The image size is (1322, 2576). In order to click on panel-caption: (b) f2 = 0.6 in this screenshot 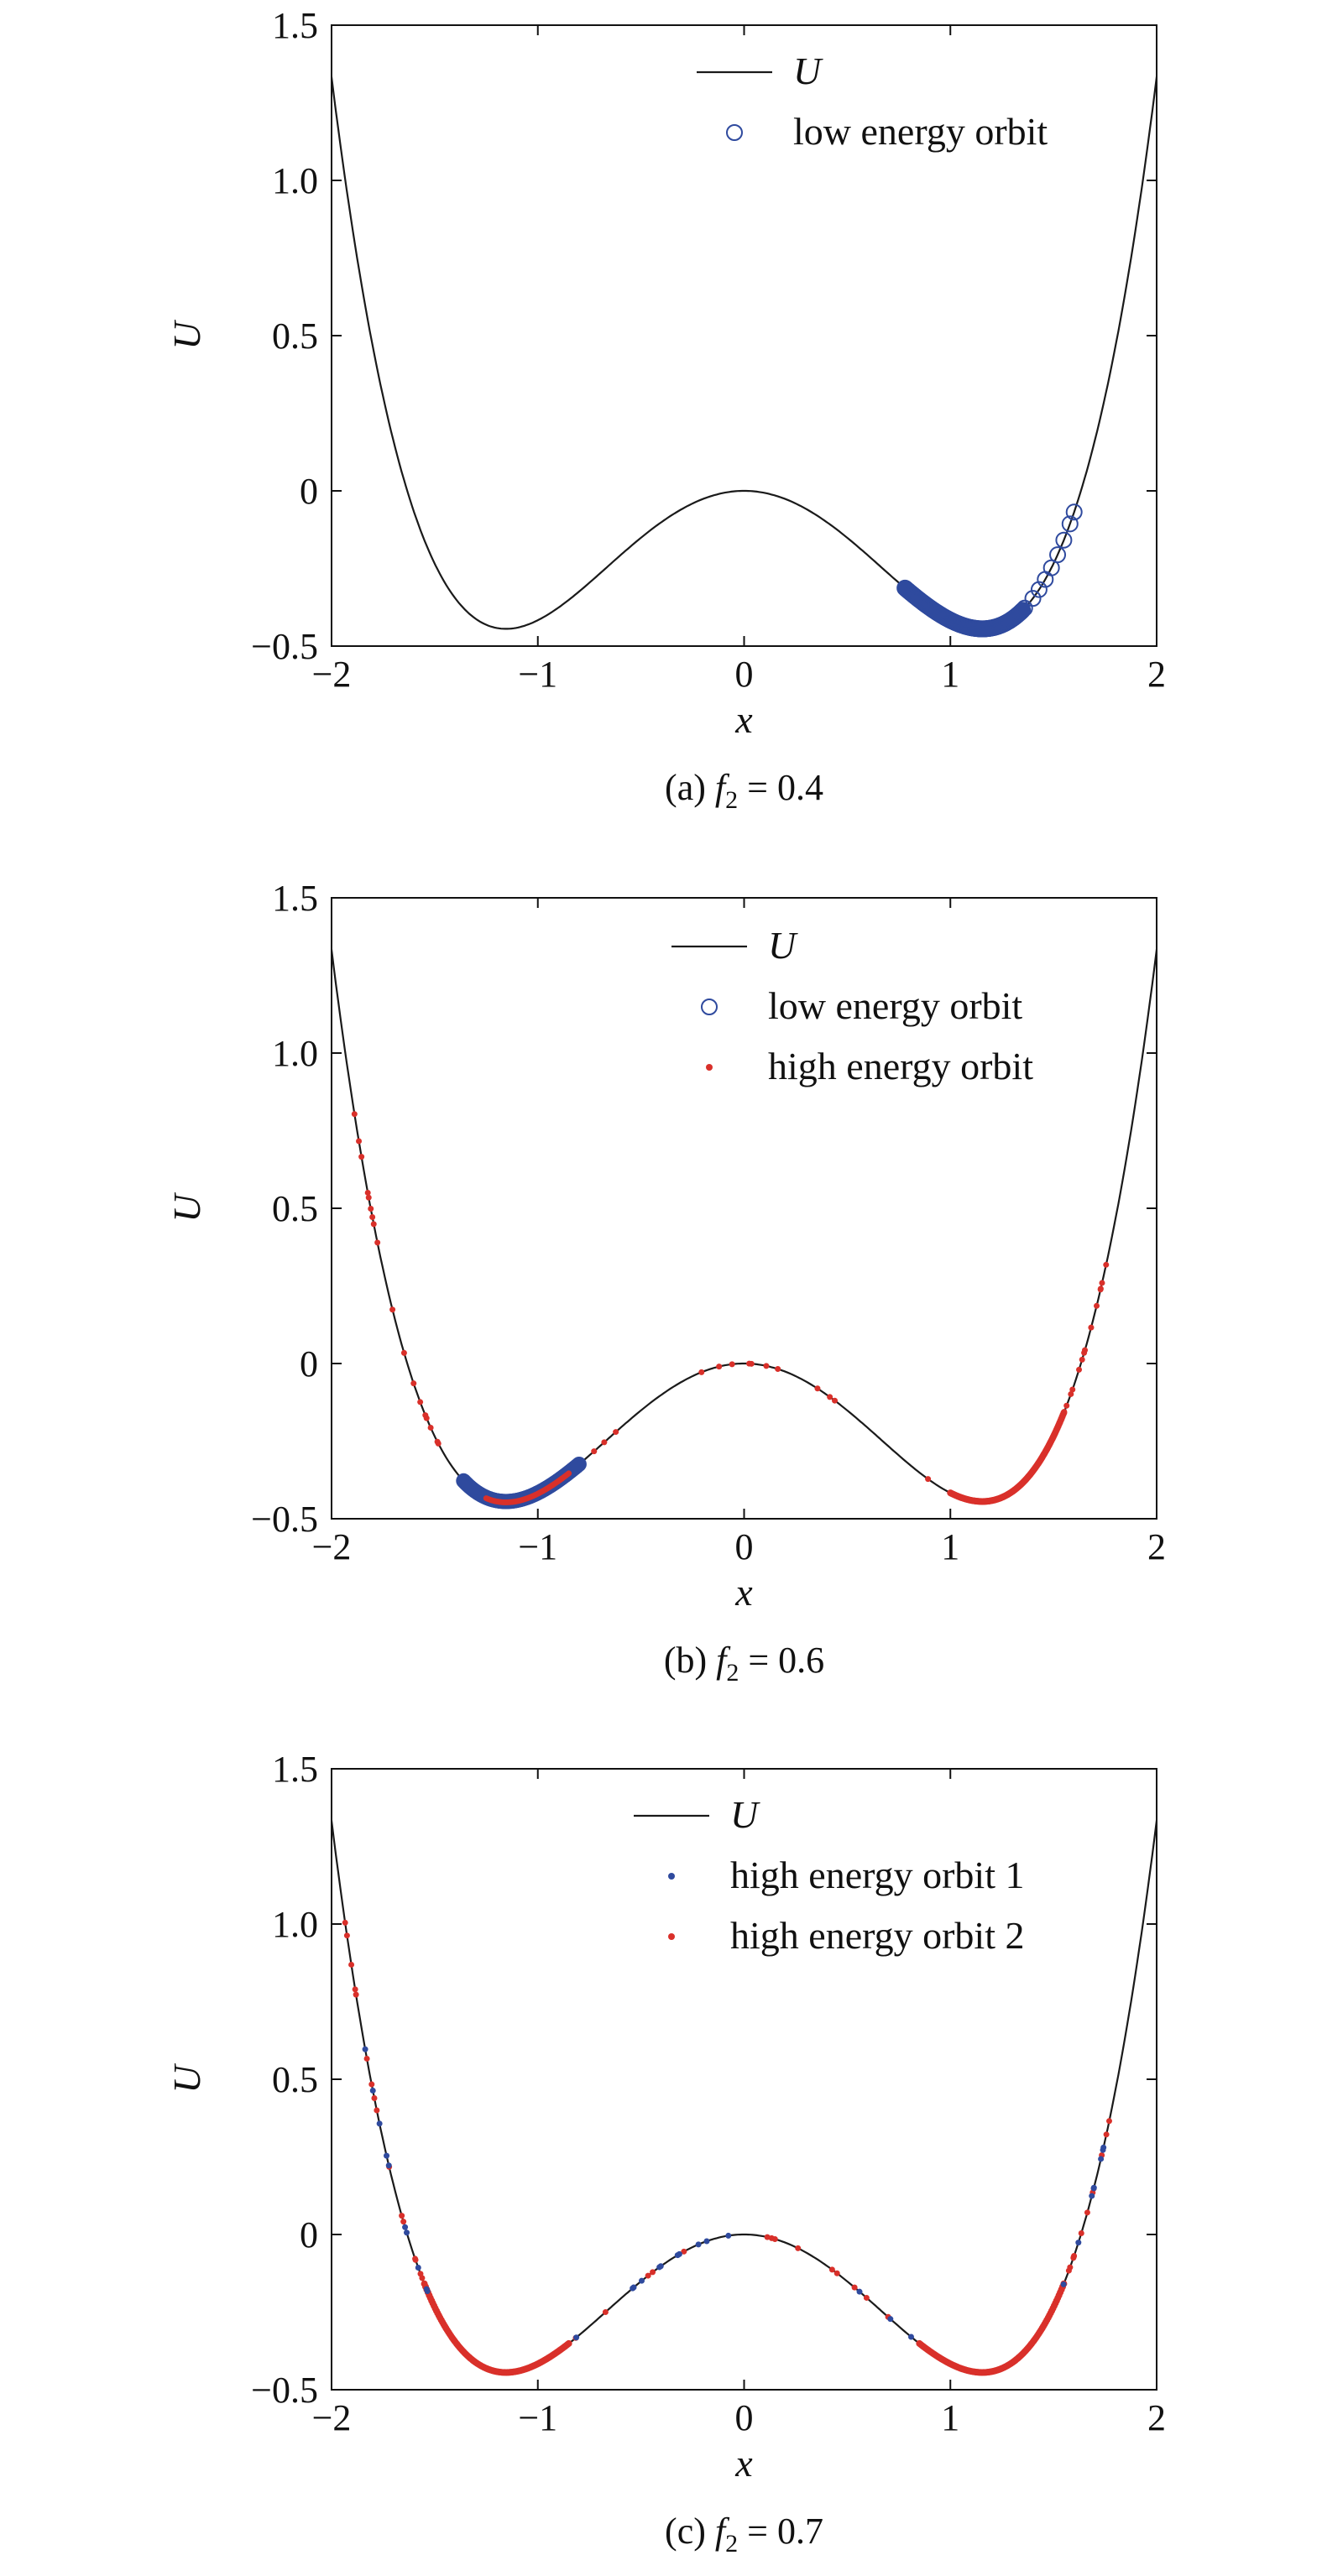, I will do `click(744, 1663)`.